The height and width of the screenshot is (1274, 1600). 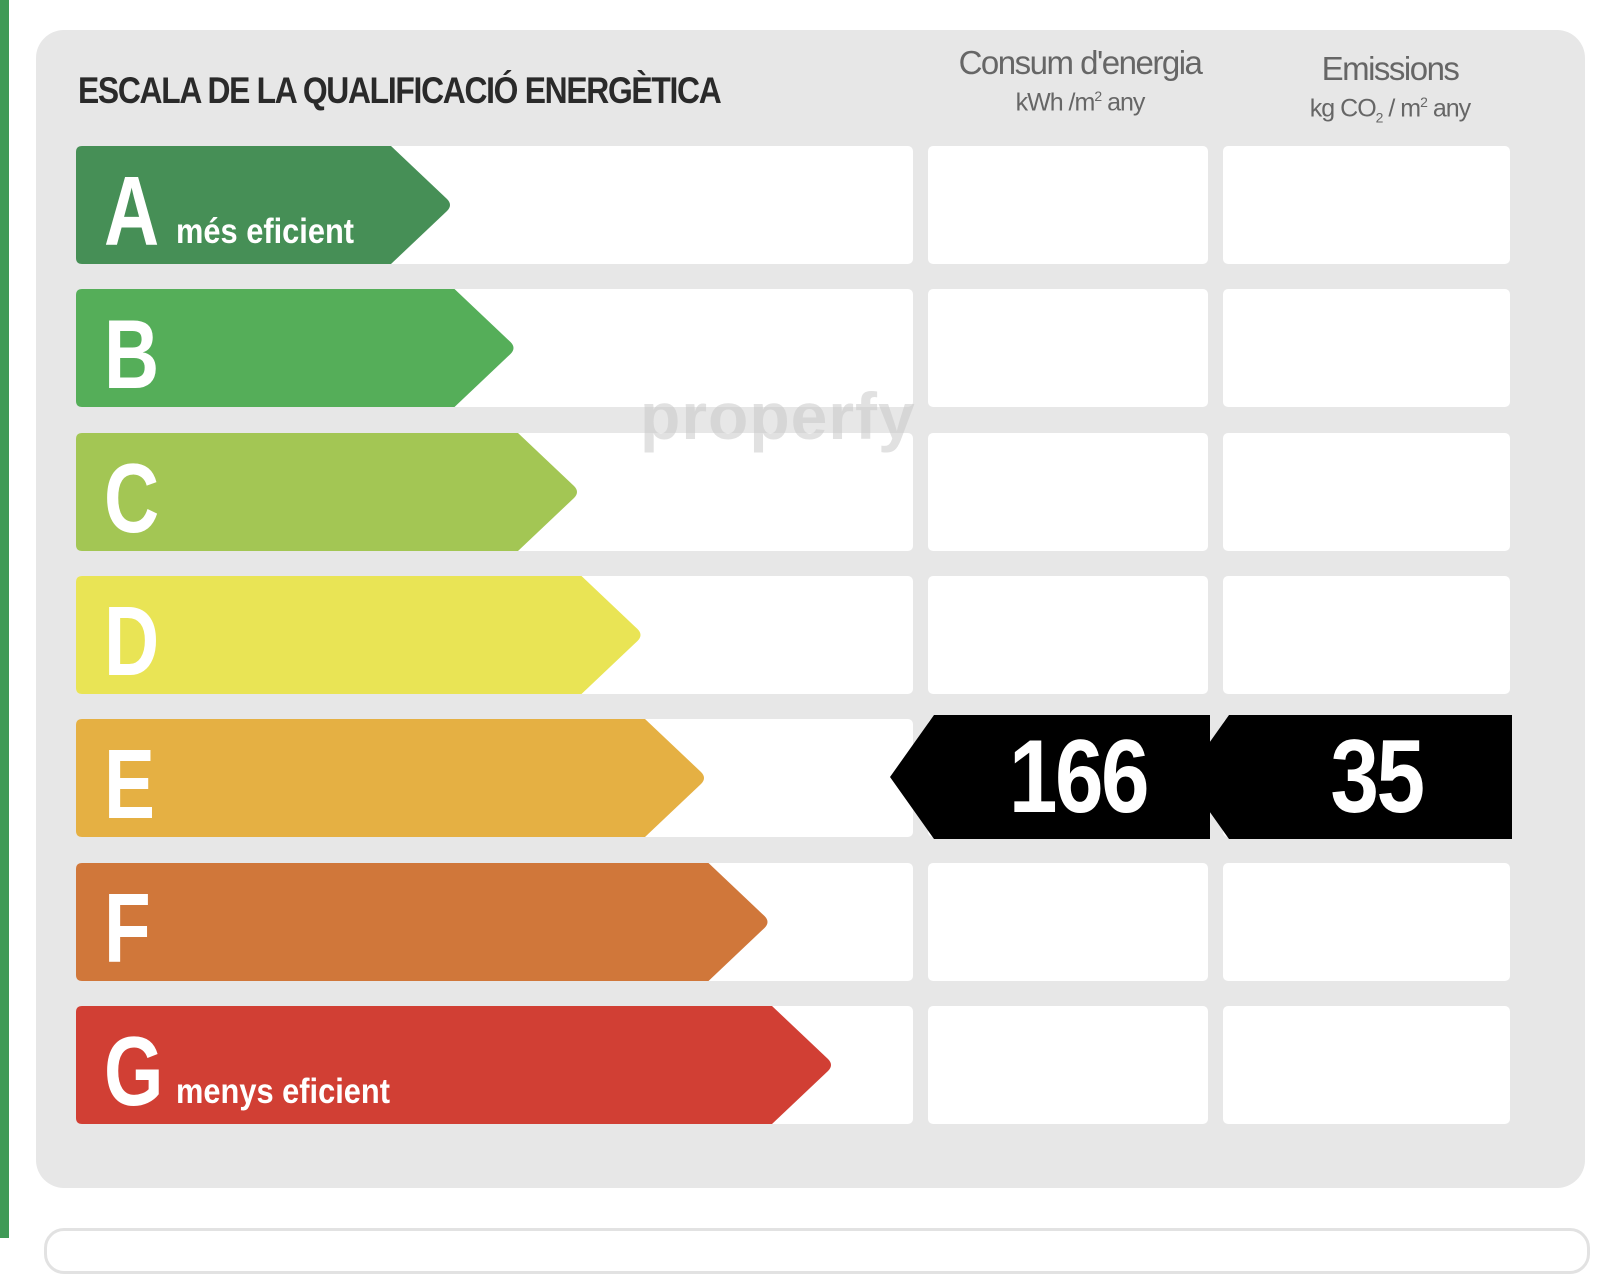 What do you see at coordinates (131, 354) in the screenshot?
I see `rating-letter-b: B` at bounding box center [131, 354].